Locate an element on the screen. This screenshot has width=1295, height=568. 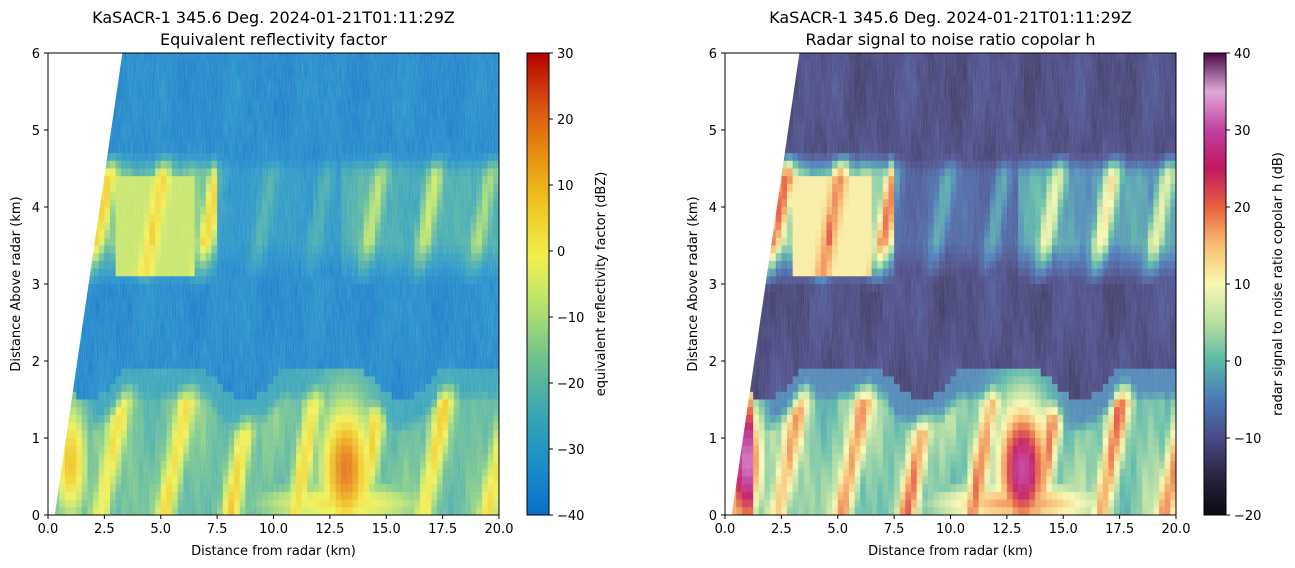
x-tick-label: 0.0 is located at coordinates (48, 529).